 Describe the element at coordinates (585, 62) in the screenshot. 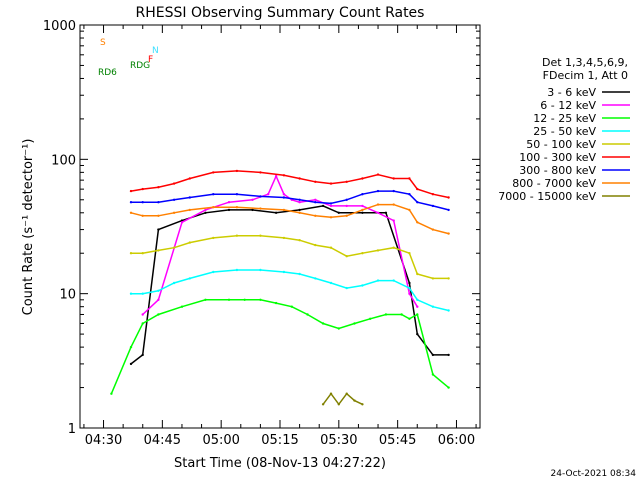

I see `legend-header: Det 1,3,4,5,6,9,` at that location.